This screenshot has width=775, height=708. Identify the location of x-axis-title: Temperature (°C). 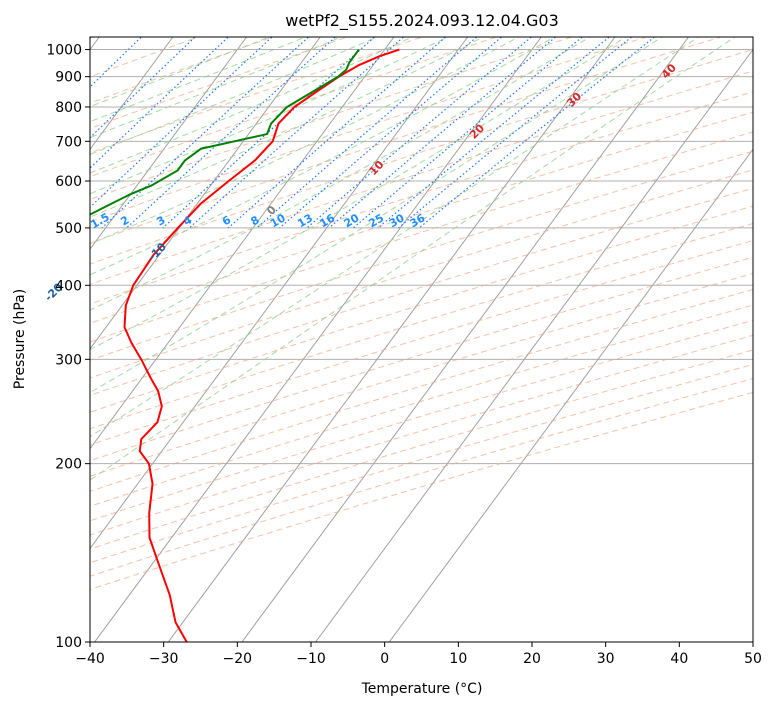
(422, 689).